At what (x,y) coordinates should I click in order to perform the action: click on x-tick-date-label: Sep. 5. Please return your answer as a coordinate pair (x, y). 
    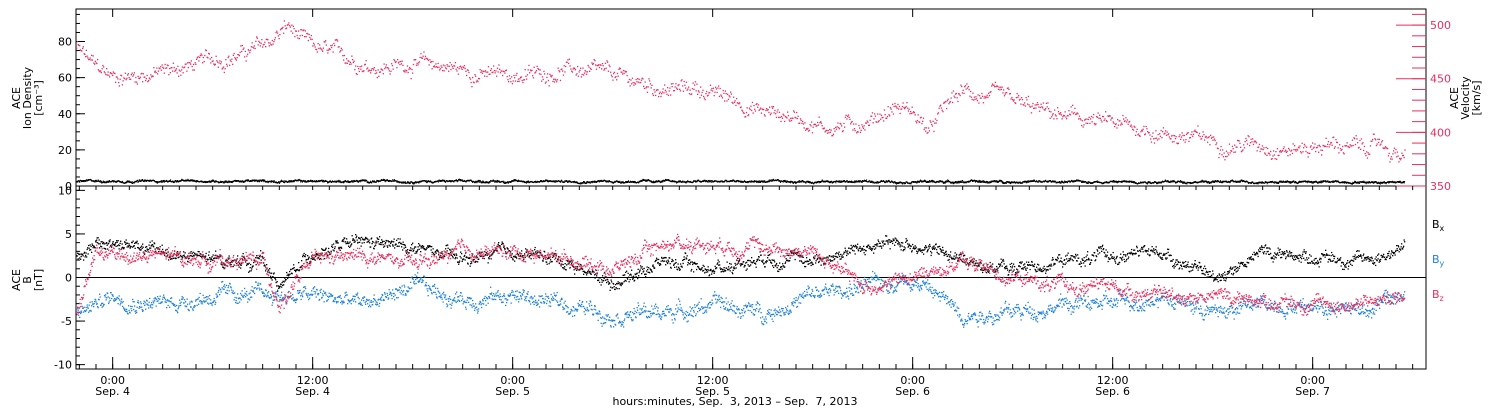
    Looking at the image, I should click on (512, 391).